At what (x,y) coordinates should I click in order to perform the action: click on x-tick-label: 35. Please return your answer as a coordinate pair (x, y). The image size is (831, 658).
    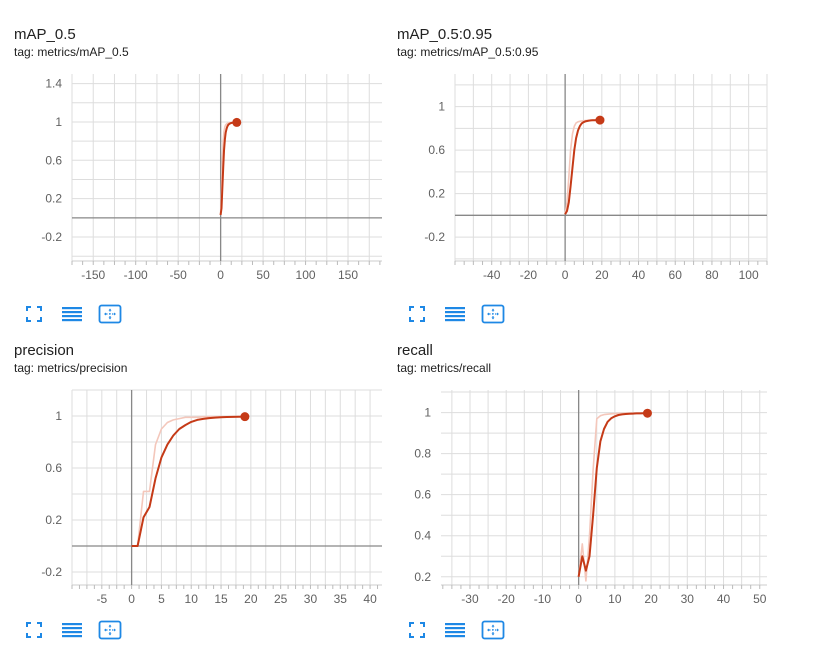
    Looking at the image, I should click on (341, 599).